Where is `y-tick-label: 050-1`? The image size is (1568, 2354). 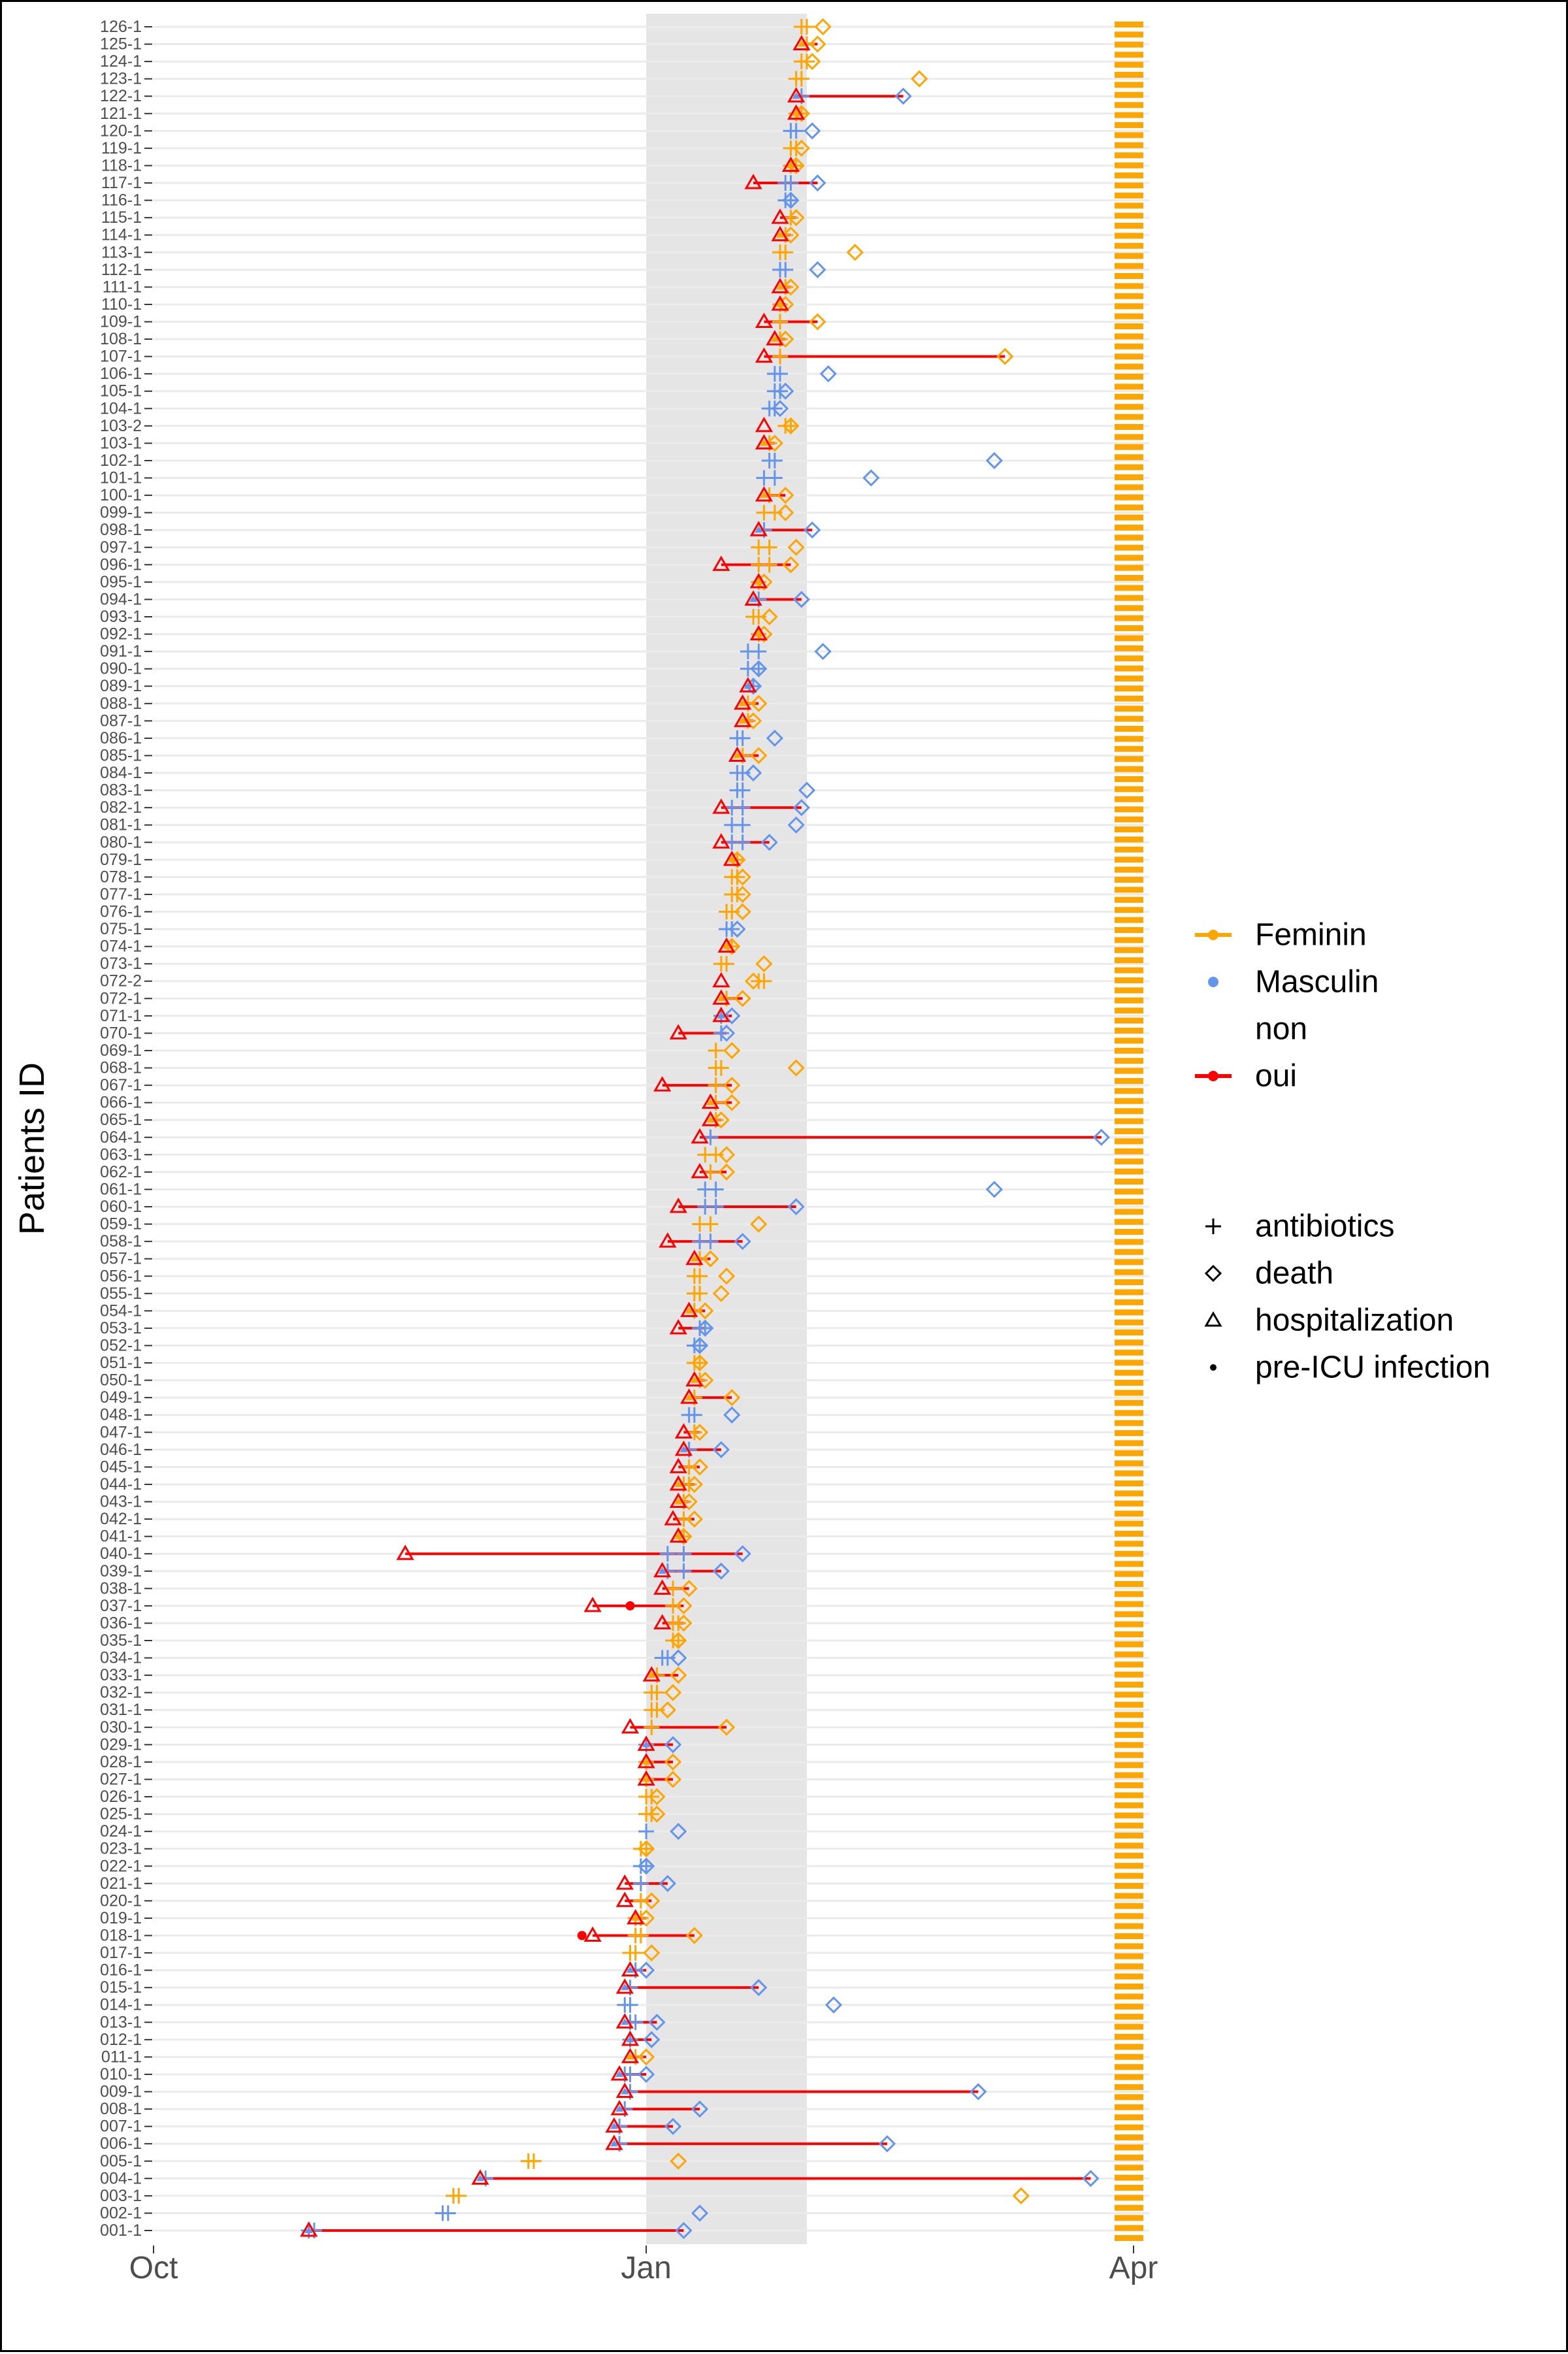
y-tick-label: 050-1 is located at coordinates (121, 1380).